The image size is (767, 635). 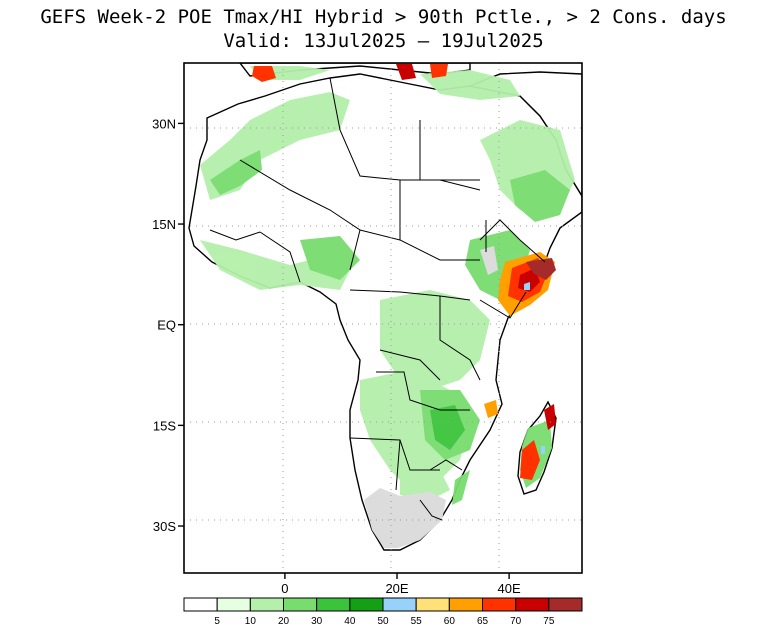 I want to click on colorbar-label: 40, so click(x=350, y=621).